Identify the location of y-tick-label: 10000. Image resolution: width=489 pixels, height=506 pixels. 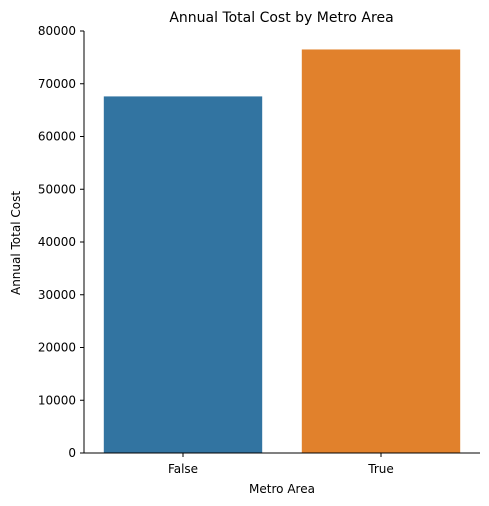
(57, 400).